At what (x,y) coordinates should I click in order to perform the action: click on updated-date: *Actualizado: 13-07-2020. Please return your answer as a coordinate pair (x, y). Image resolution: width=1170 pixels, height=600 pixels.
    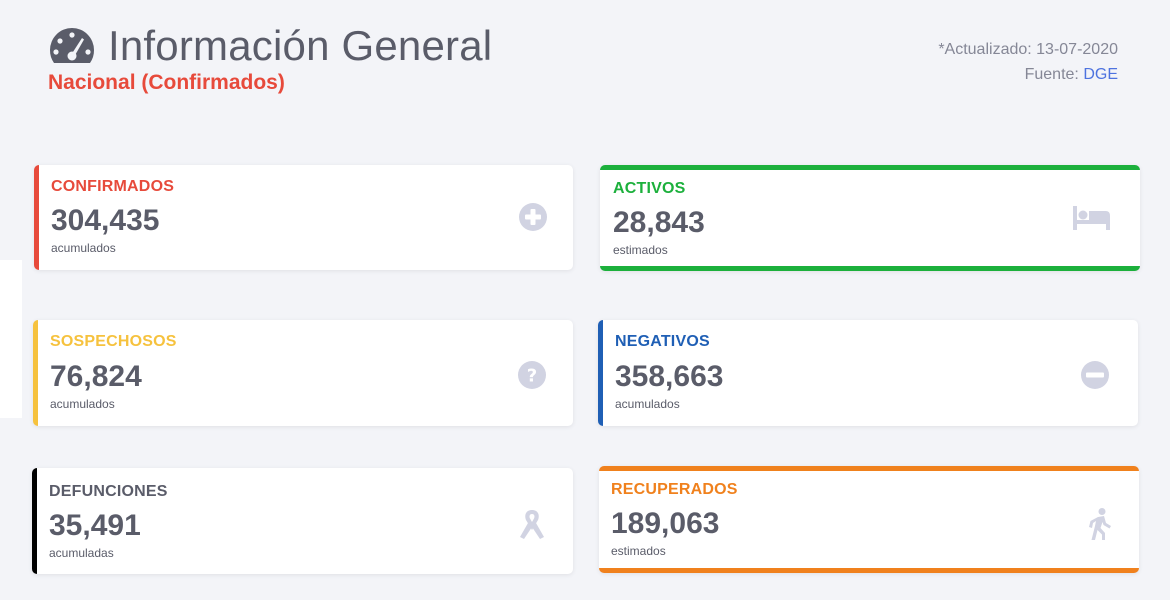
    Looking at the image, I should click on (1028, 49).